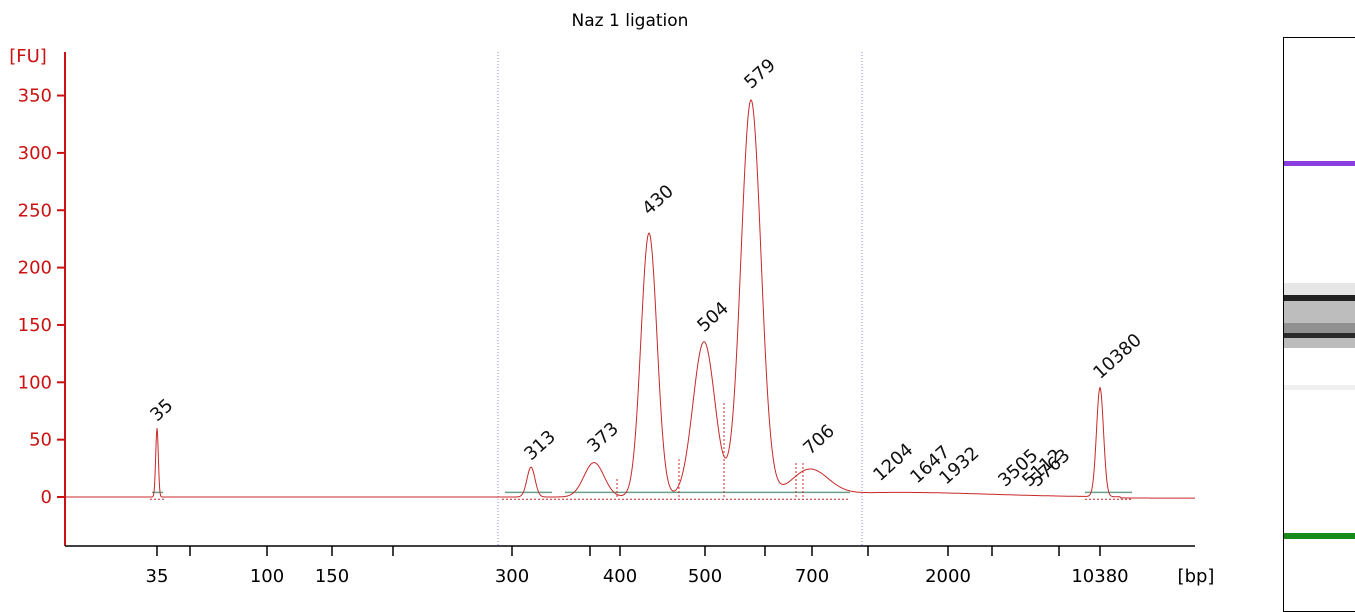  I want to click on y-tick-label: 350, so click(35, 96).